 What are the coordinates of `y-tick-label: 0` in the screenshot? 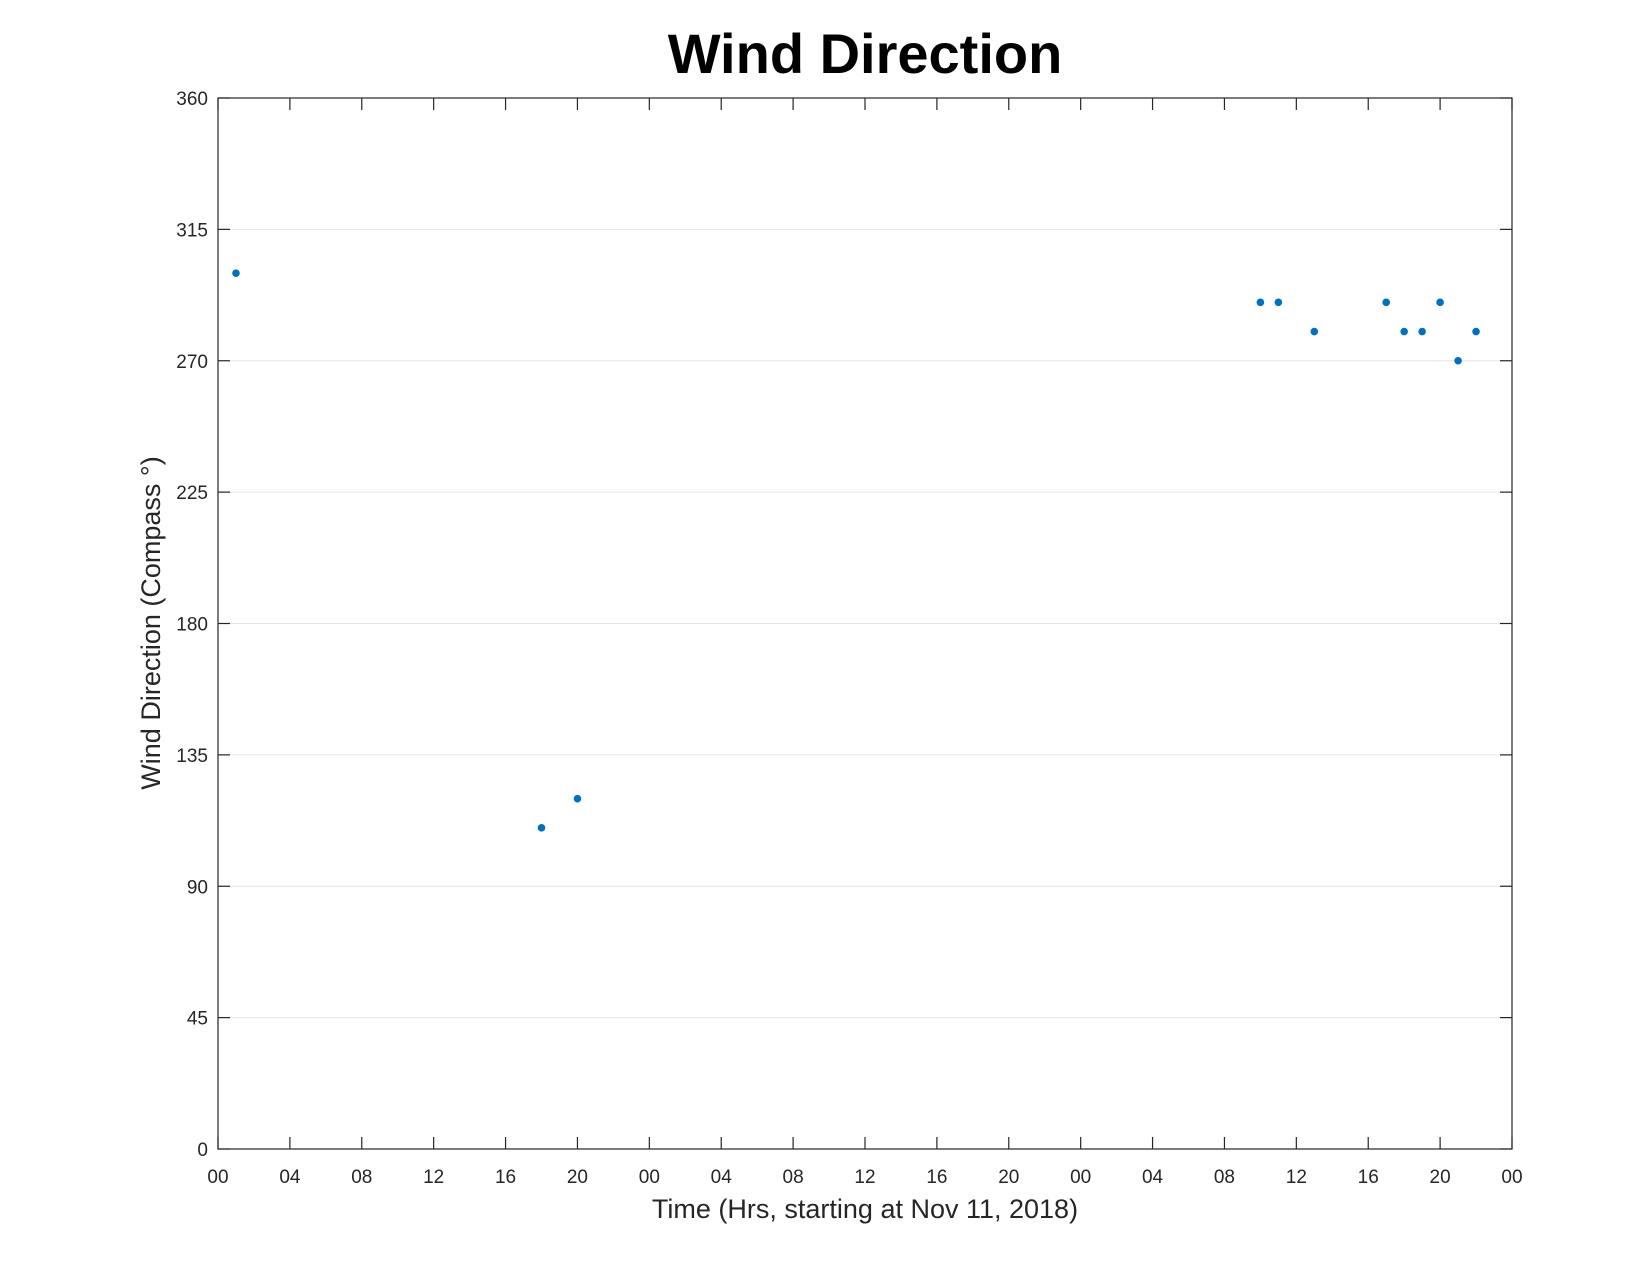 It's located at (202, 1150).